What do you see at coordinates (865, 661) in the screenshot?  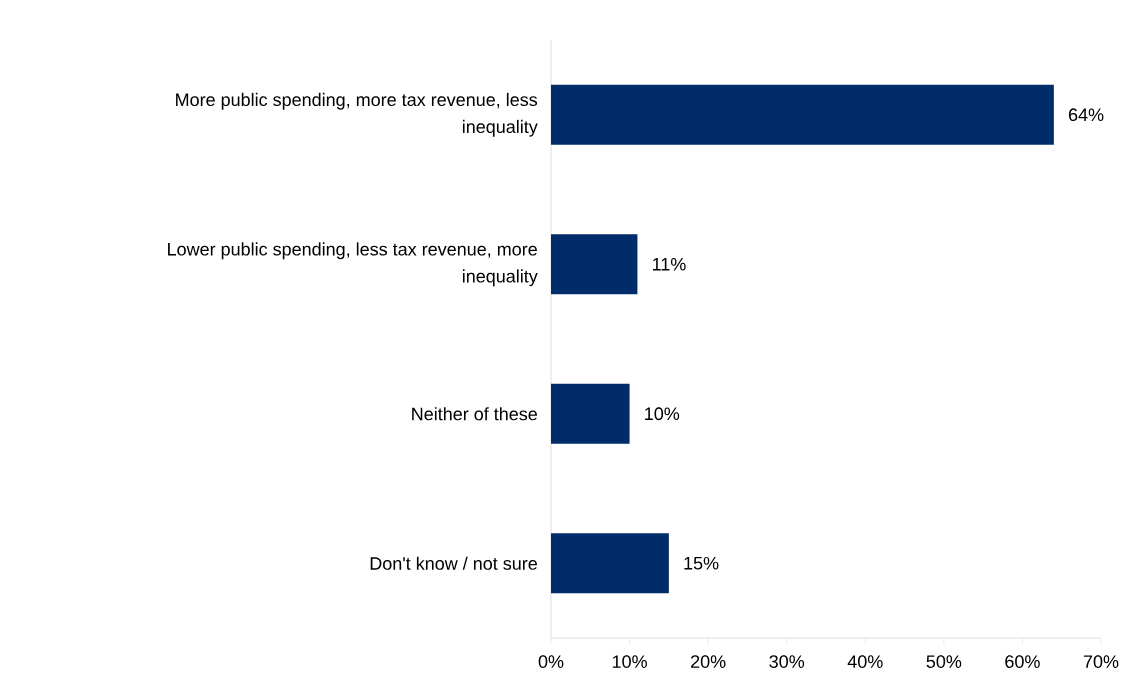 I see `x-tick-label: 40%` at bounding box center [865, 661].